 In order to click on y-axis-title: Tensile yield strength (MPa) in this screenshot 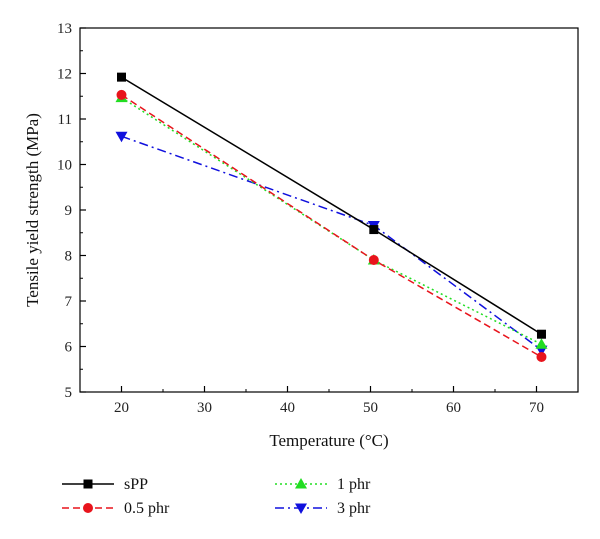, I will do `click(32, 210)`.